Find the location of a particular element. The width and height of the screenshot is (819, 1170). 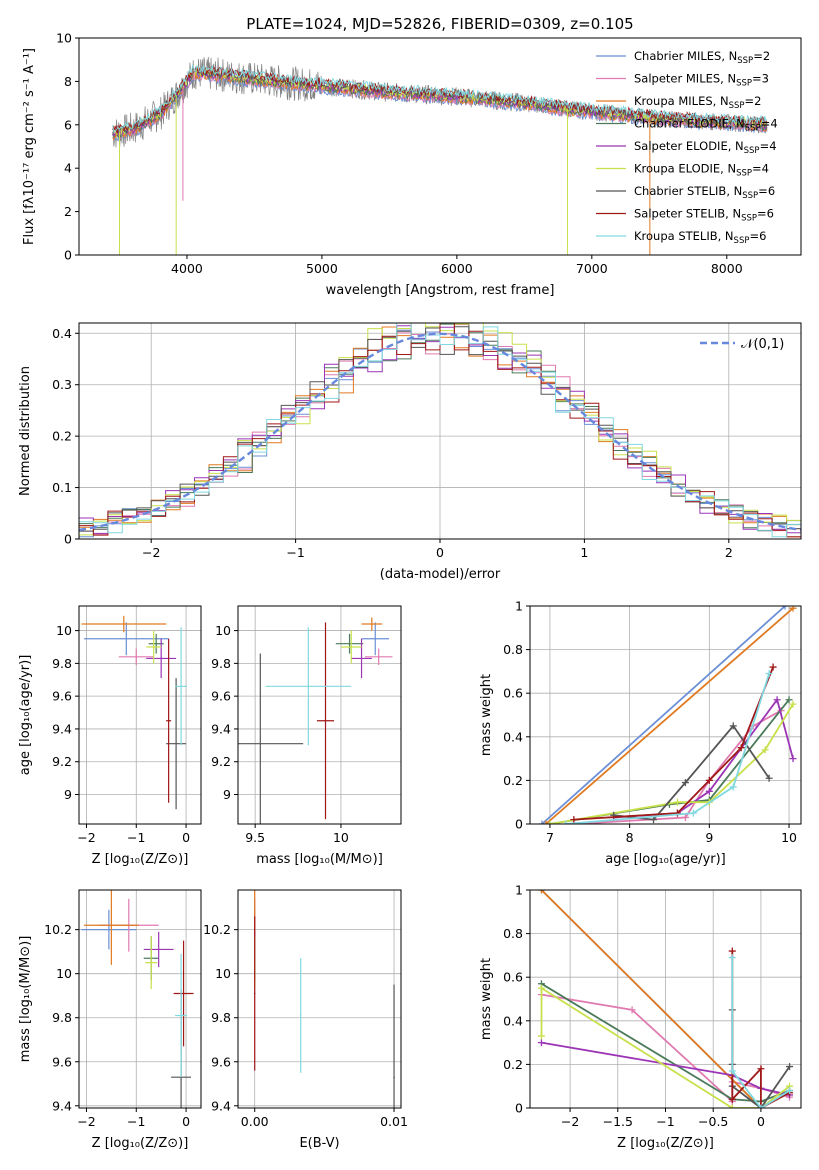

age_vs_Z-xtick-label: −1 is located at coordinates (136, 837).